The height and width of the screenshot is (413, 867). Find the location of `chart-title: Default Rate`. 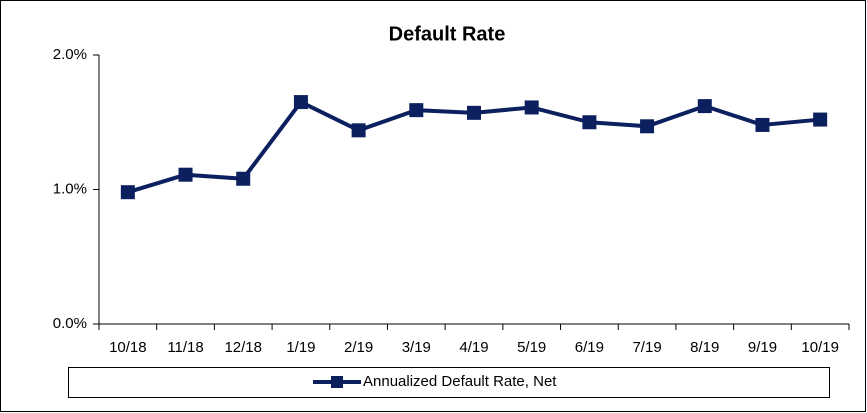

chart-title: Default Rate is located at coordinates (447, 34).